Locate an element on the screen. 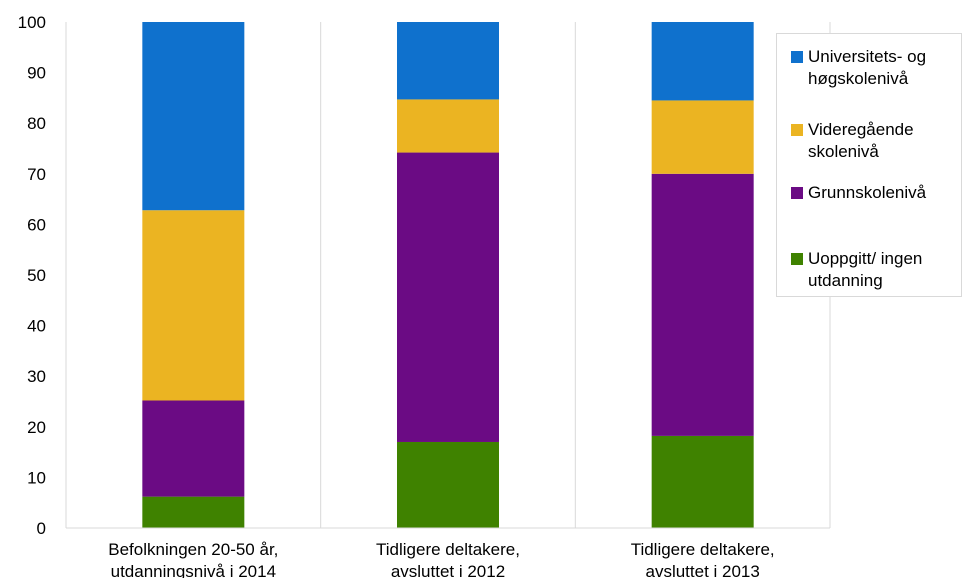  x-category-label: avsluttet i 2013 is located at coordinates (702, 570).